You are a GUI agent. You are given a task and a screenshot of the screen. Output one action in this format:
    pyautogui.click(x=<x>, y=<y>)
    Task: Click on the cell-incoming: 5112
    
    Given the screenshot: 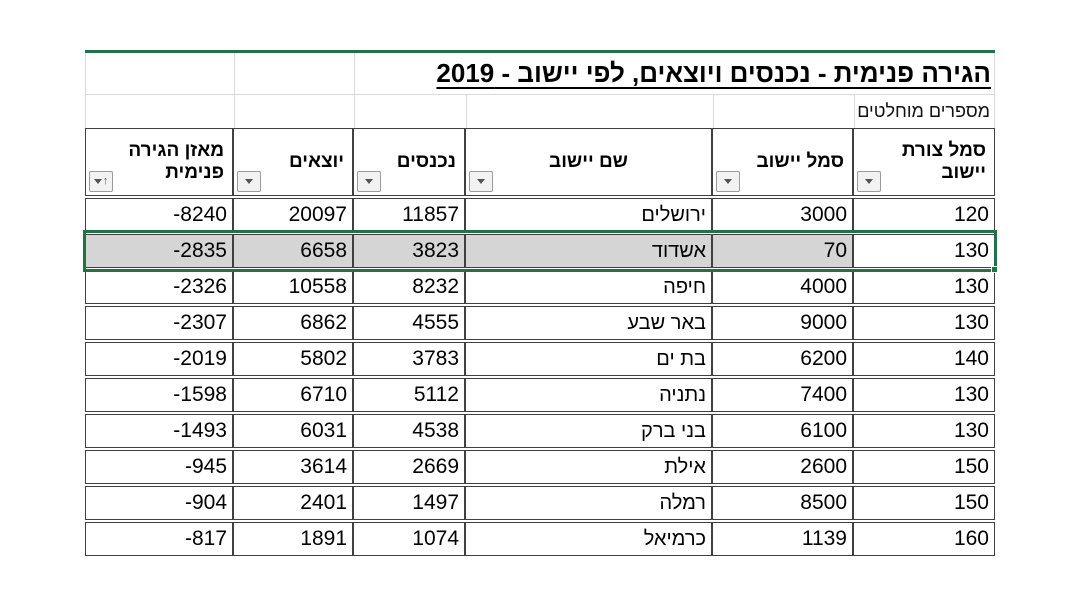 What is the action you would take?
    pyautogui.click(x=409, y=395)
    